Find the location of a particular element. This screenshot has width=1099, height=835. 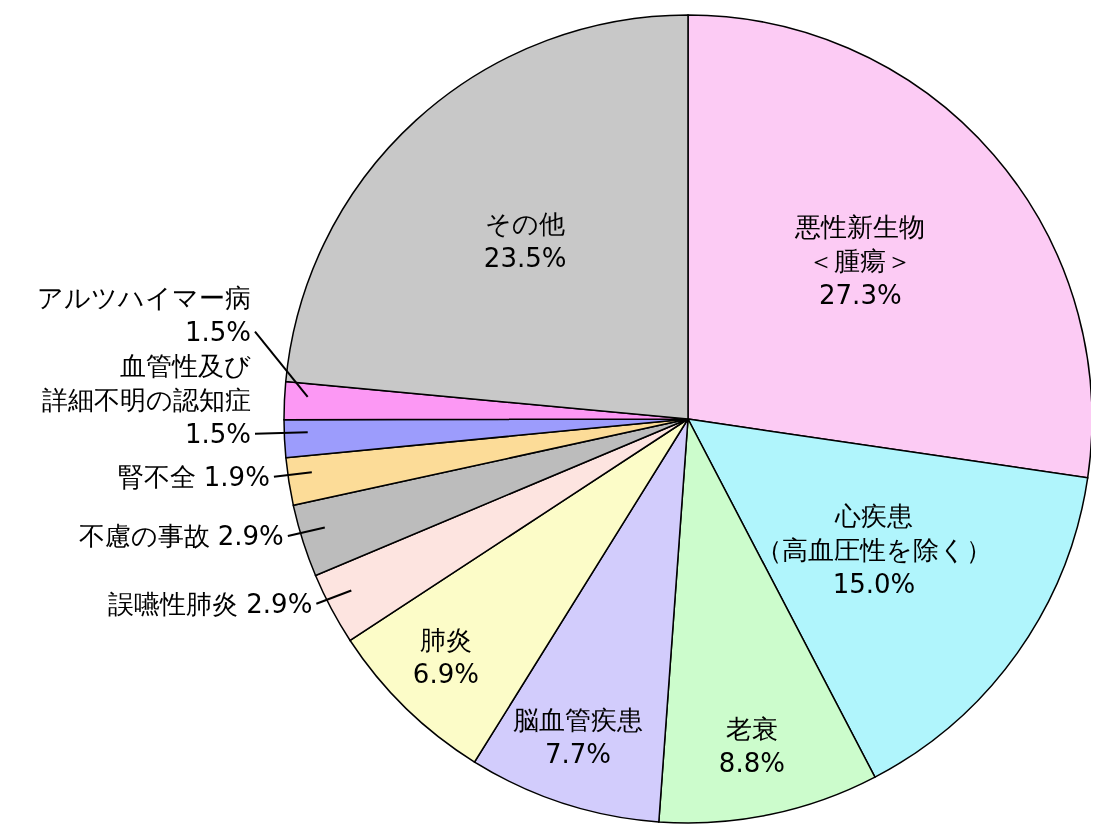

data-label: 8.8% is located at coordinates (751, 763).